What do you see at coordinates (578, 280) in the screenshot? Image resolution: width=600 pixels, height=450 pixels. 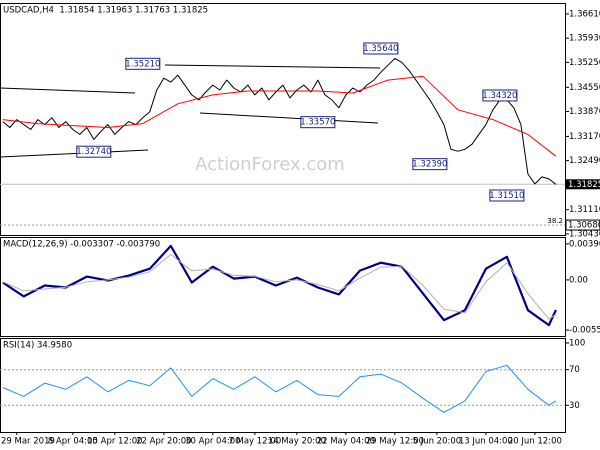 I see `y-tick-label: 0.00` at bounding box center [578, 280].